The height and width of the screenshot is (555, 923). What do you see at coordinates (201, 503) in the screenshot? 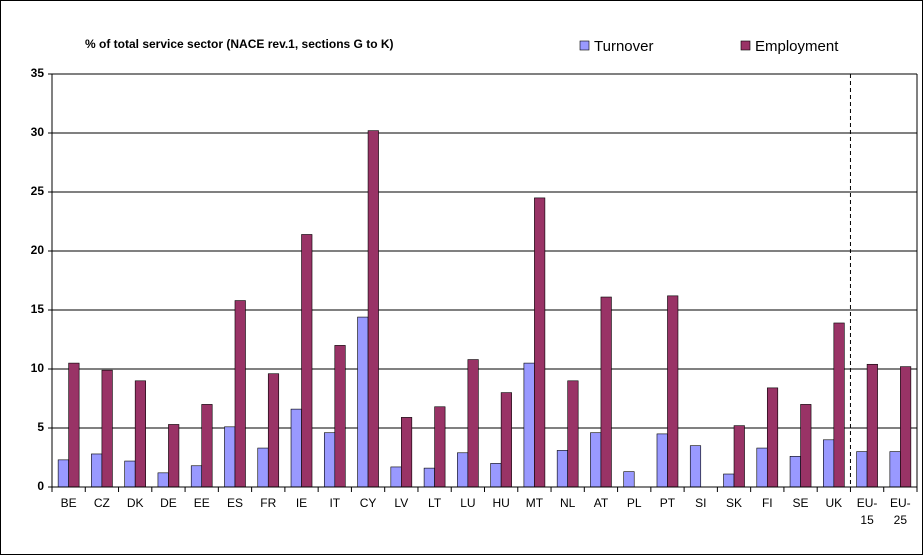
I see `x-tick-label: EE` at bounding box center [201, 503].